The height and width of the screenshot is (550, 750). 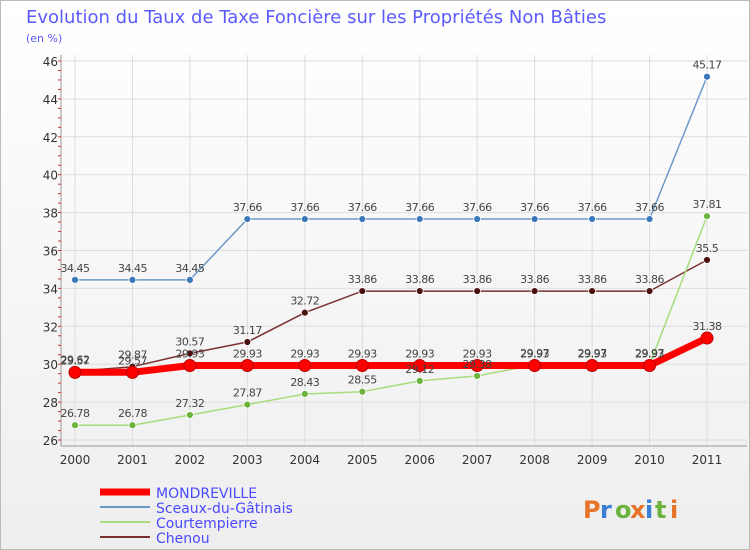 I want to click on data-label: 29.12, so click(x=419, y=369).